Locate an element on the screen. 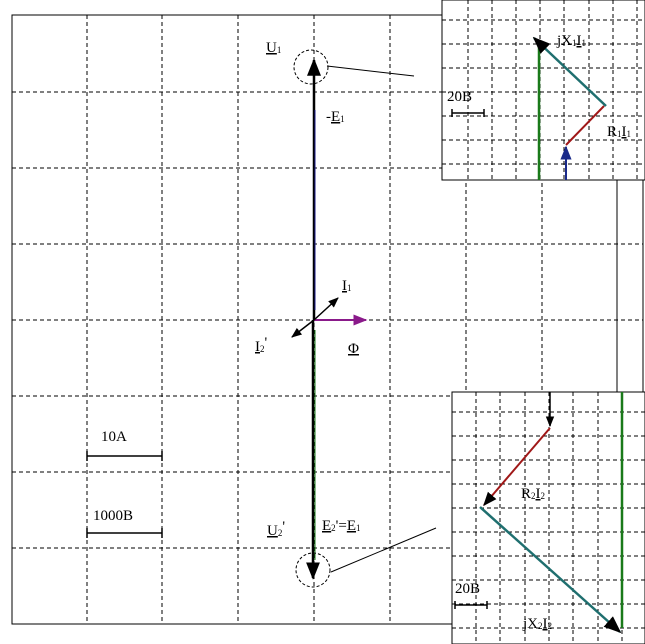  scale-current-label: 10A is located at coordinates (114, 437).